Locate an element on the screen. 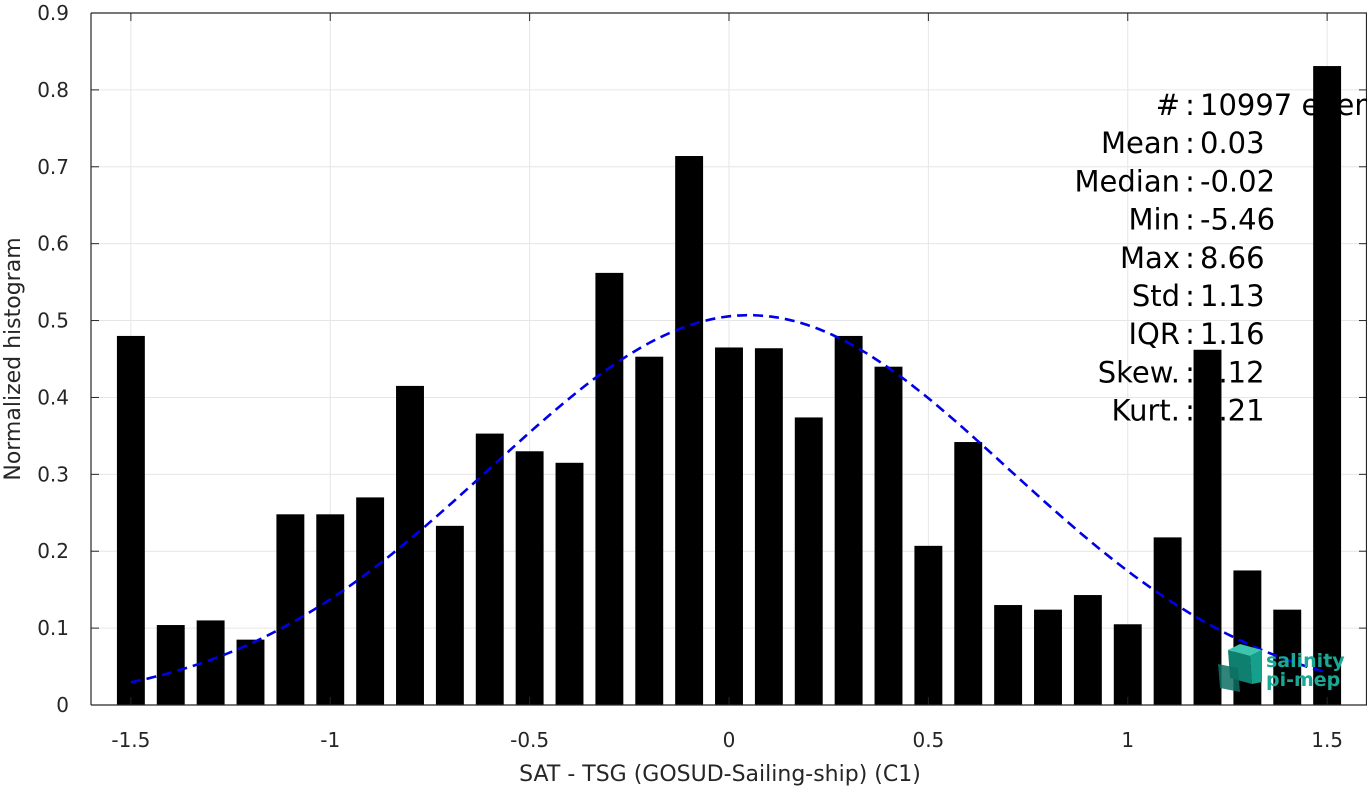 This screenshot has height=787, width=1367. y-tick-labels: 0 0.1 0.2 0.3 0.4 0.5 0.6 0.7 0.8 0.9 is located at coordinates (53, 359).